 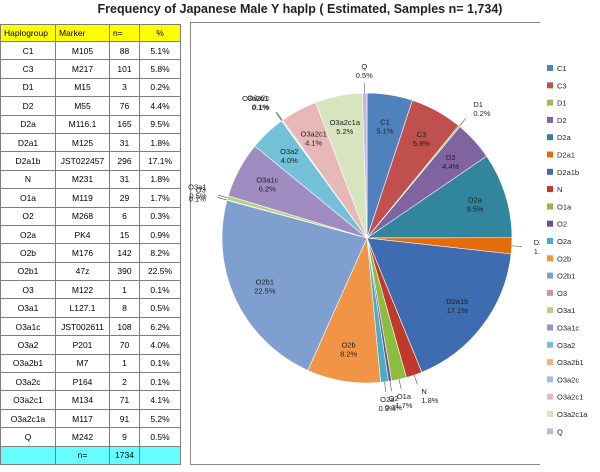 I want to click on slice-label: O3a1c 6.2%, so click(x=267, y=185).